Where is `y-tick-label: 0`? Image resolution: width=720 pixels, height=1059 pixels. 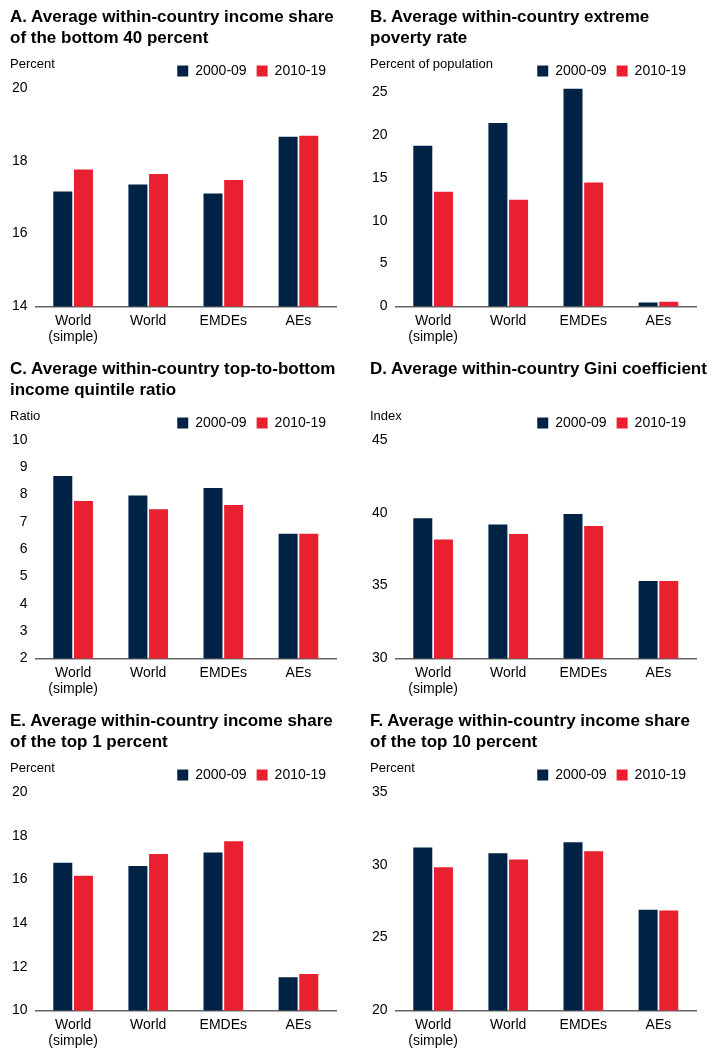
y-tick-label: 0 is located at coordinates (383, 305).